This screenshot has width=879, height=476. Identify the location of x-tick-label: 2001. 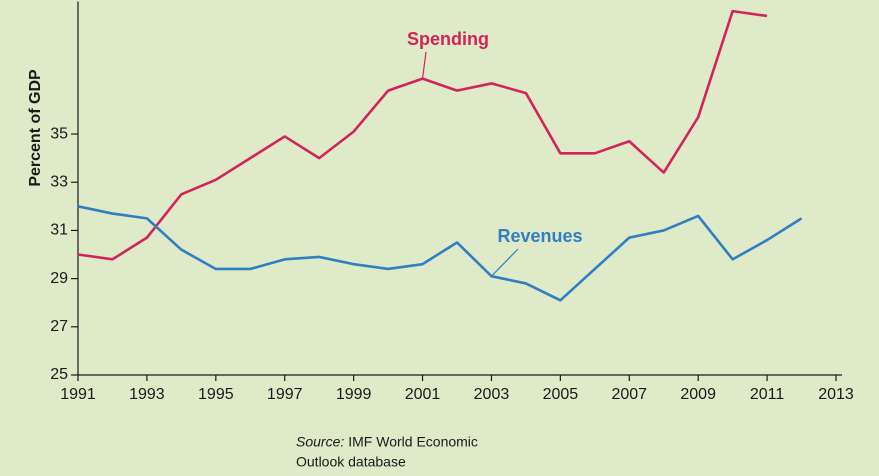
(423, 394).